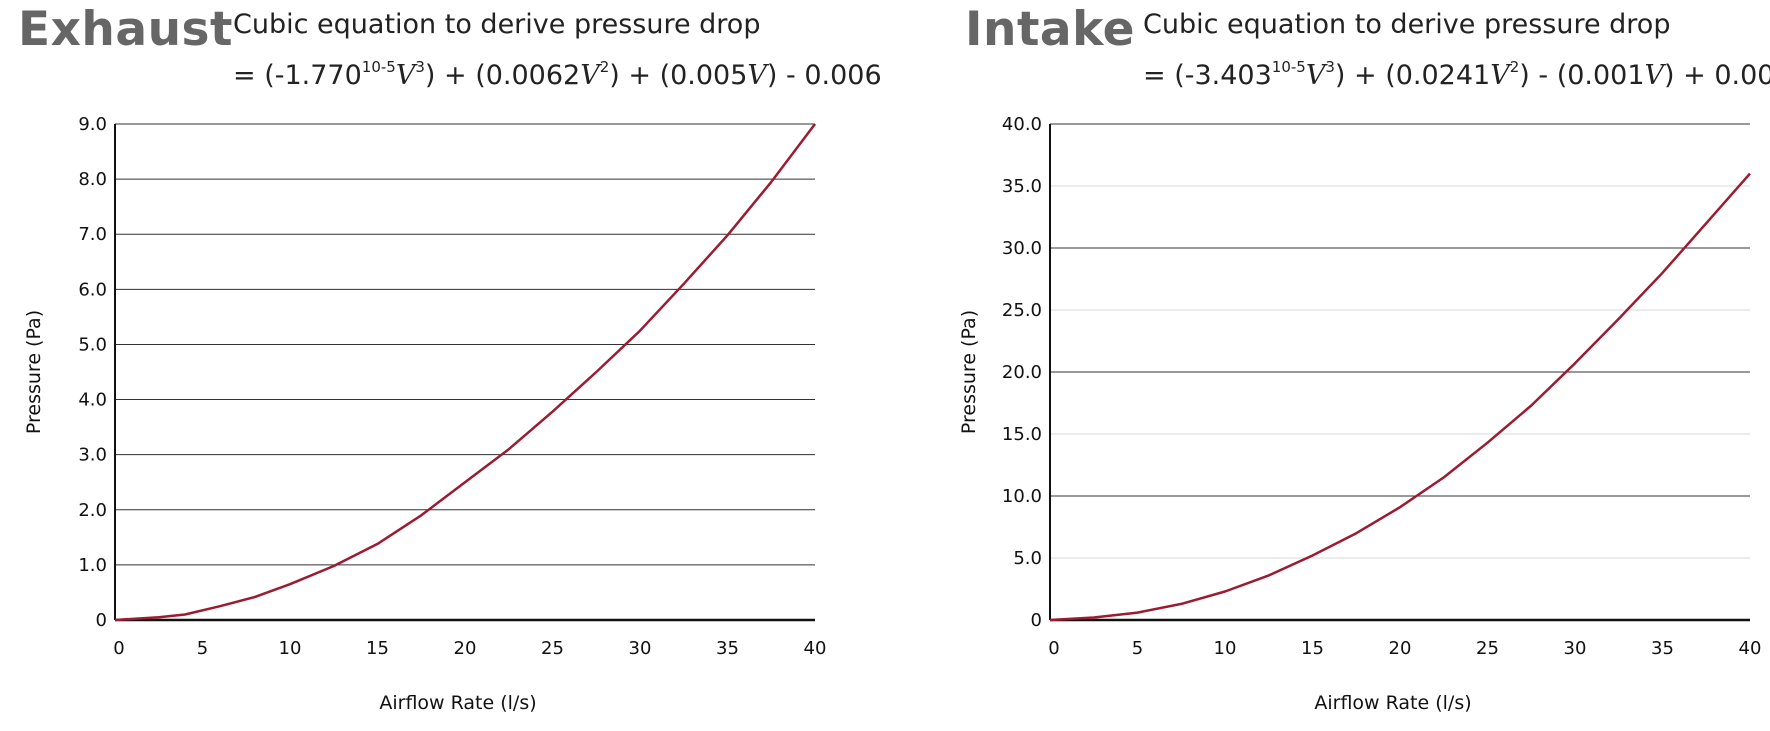  I want to click on intake-x-tick-label: 15, so click(1312, 648).